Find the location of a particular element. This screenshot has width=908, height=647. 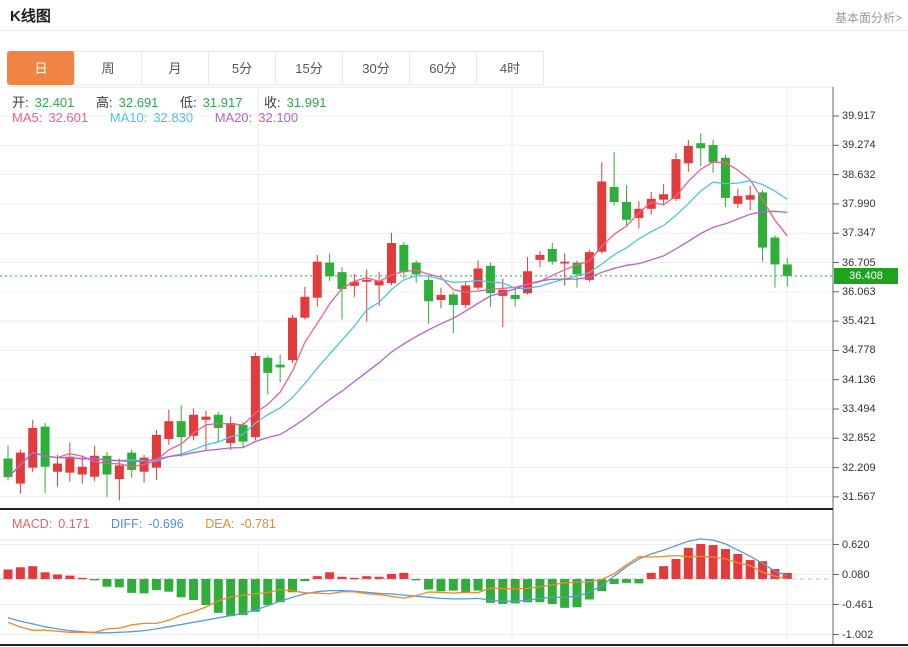

tab-30min: 30分 is located at coordinates (376, 68).